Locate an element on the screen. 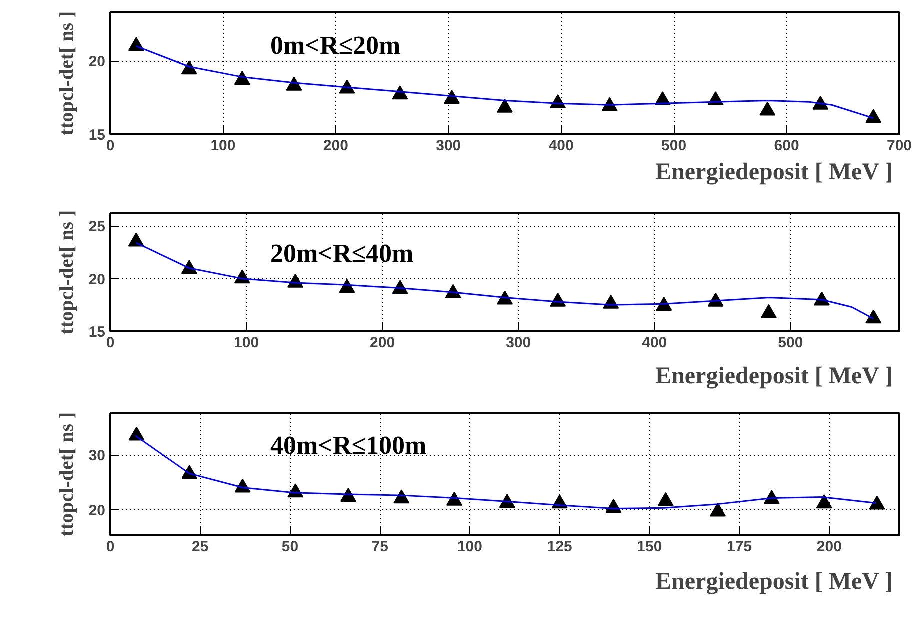 This screenshot has height=618, width=914. text: 0m<R≤20m is located at coordinates (336, 45).